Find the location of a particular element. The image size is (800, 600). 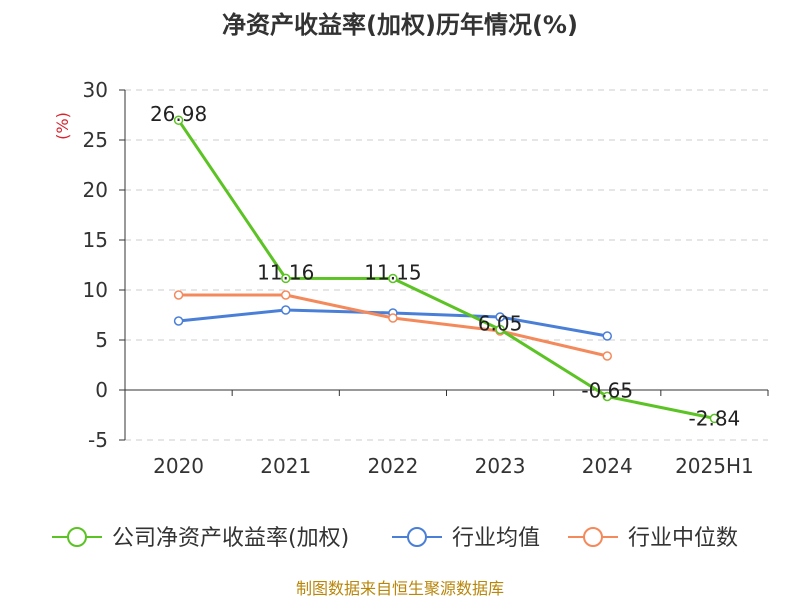

data-label: 11.15 is located at coordinates (392, 273).